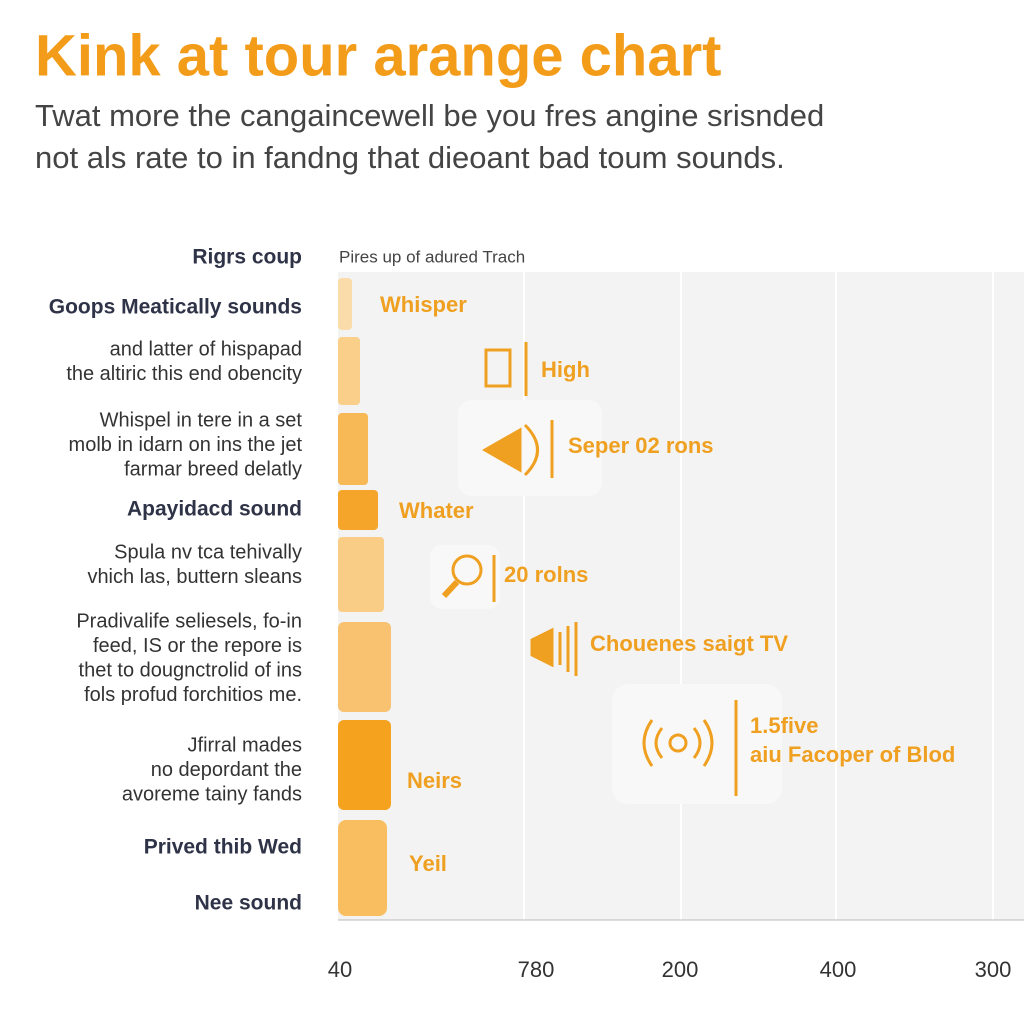 The width and height of the screenshot is (1024, 1029). Describe the element at coordinates (378, 55) in the screenshot. I see `title: Kink at tour arange chart` at that location.